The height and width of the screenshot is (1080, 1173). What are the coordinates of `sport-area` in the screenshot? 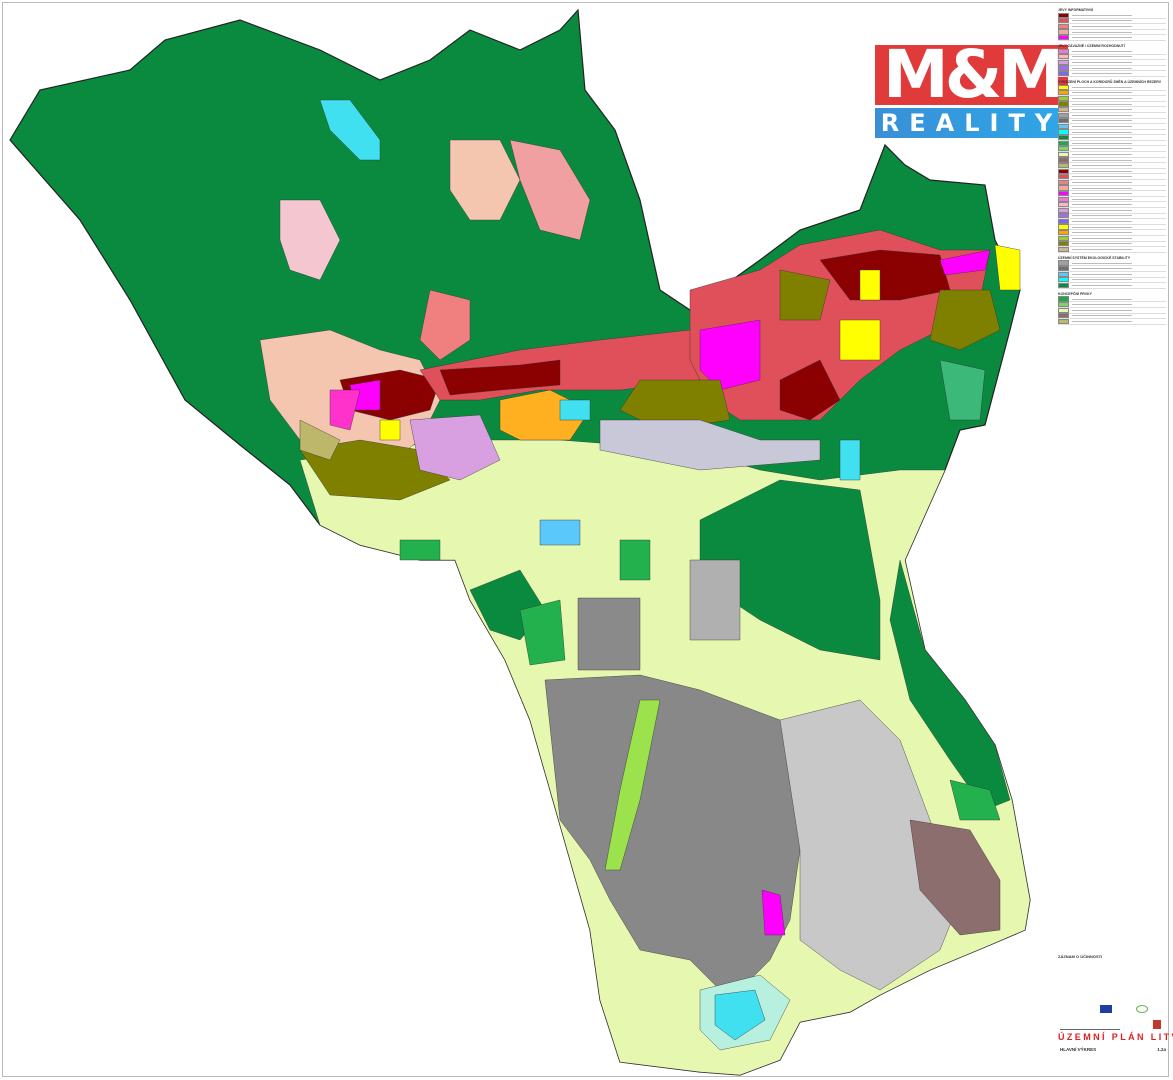 It's located at (860, 340).